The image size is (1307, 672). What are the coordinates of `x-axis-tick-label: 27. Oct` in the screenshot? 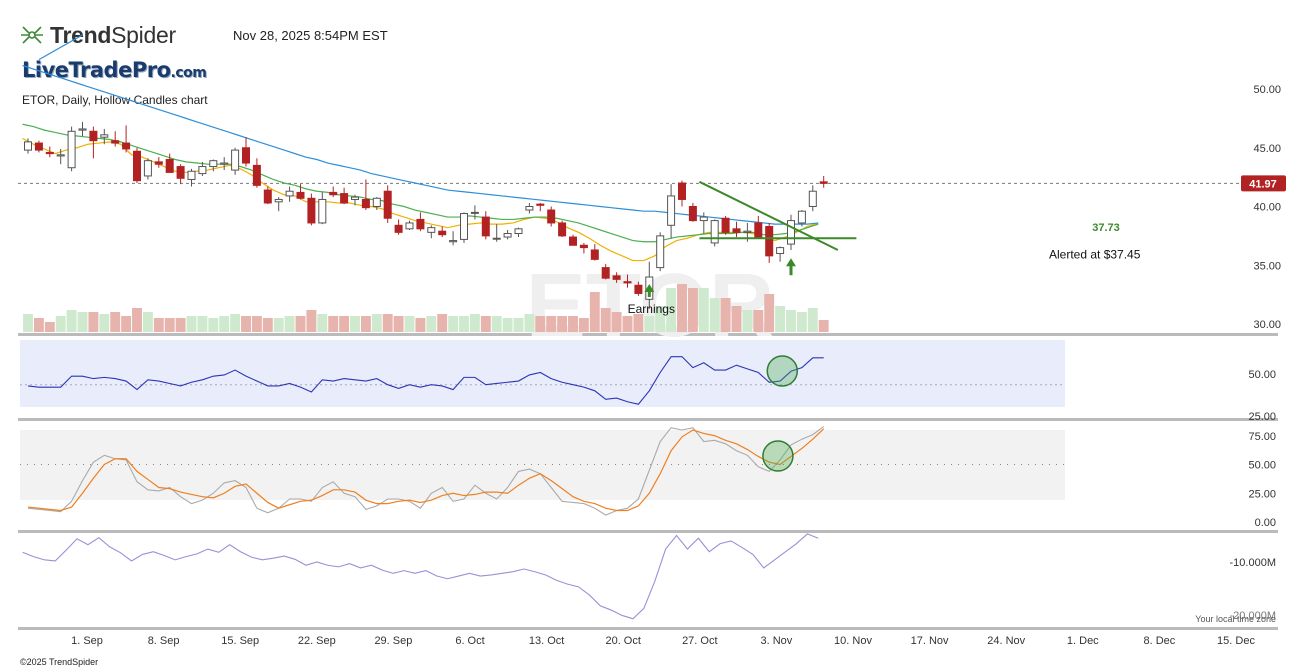 It's located at (699, 641).